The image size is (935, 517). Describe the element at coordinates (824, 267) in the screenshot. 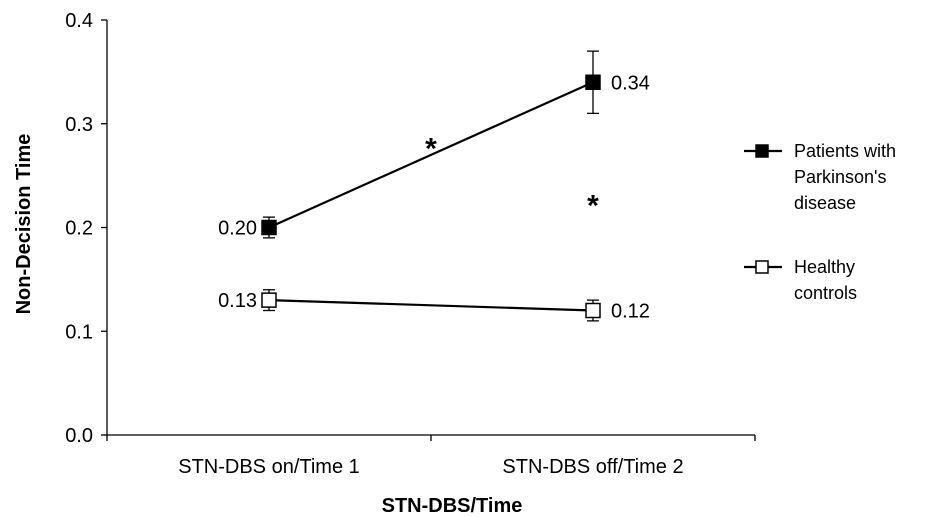

I see `legend-label: Healthy` at that location.